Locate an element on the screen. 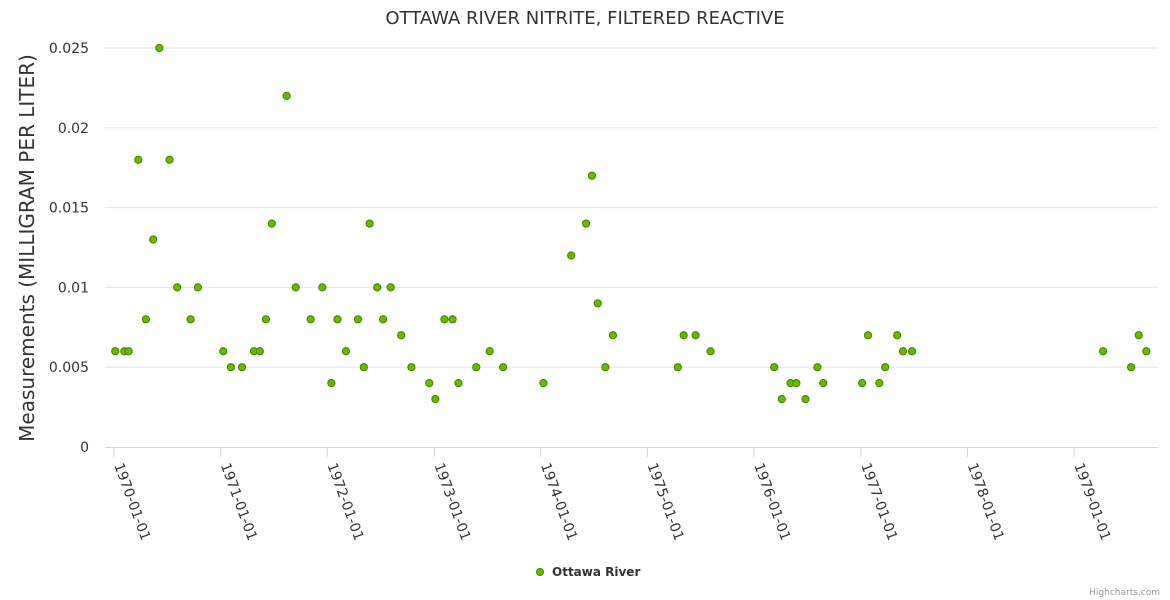 The height and width of the screenshot is (600, 1170). credit-link: Highcharts.com is located at coordinates (1124, 593).